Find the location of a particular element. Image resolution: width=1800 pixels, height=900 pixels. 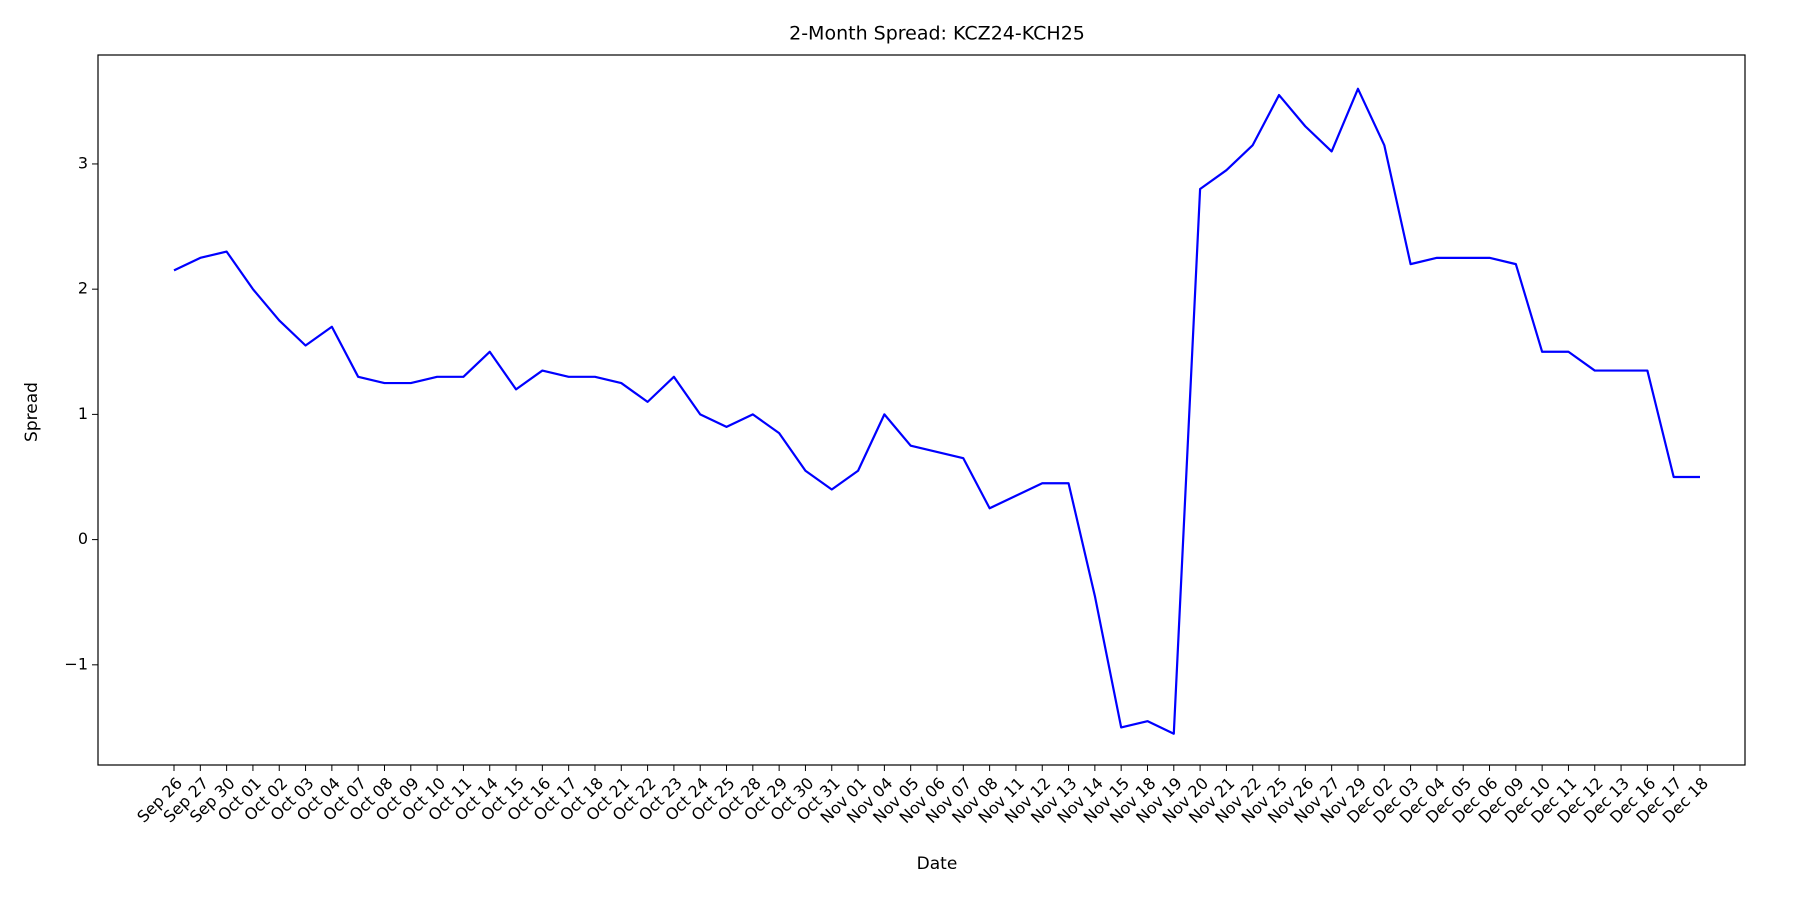

y-tick-label: −1 is located at coordinates (76, 663).